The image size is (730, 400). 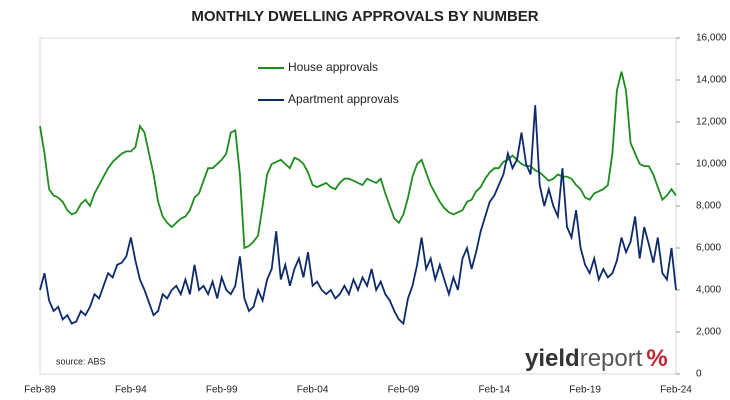 What do you see at coordinates (404, 390) in the screenshot?
I see `x-tick-label: Feb-09` at bounding box center [404, 390].